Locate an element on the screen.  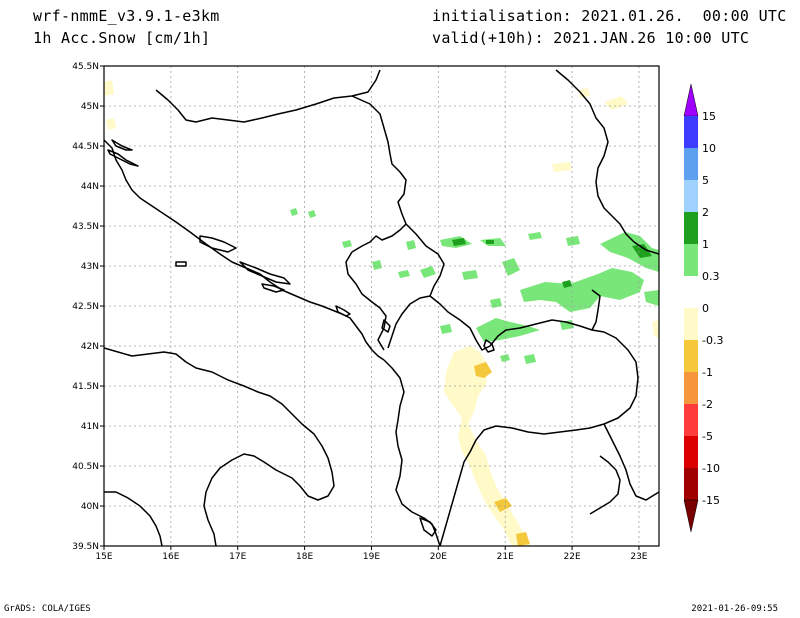
colorbar-label: -1 is located at coordinates (707, 372).